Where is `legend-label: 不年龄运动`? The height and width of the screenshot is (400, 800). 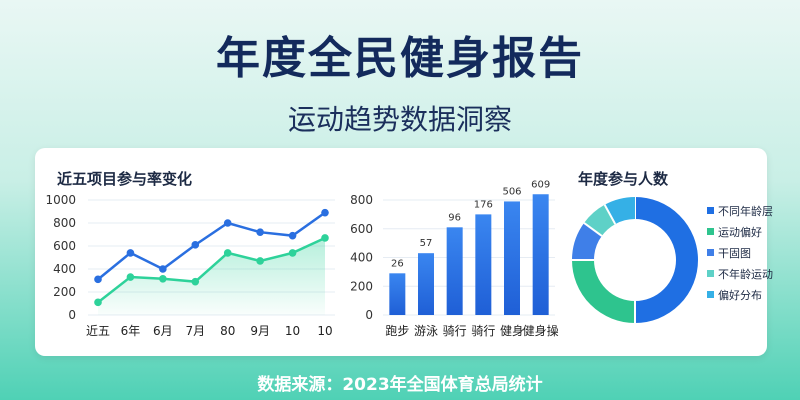 legend-label: 不年龄运动 is located at coordinates (745, 274).